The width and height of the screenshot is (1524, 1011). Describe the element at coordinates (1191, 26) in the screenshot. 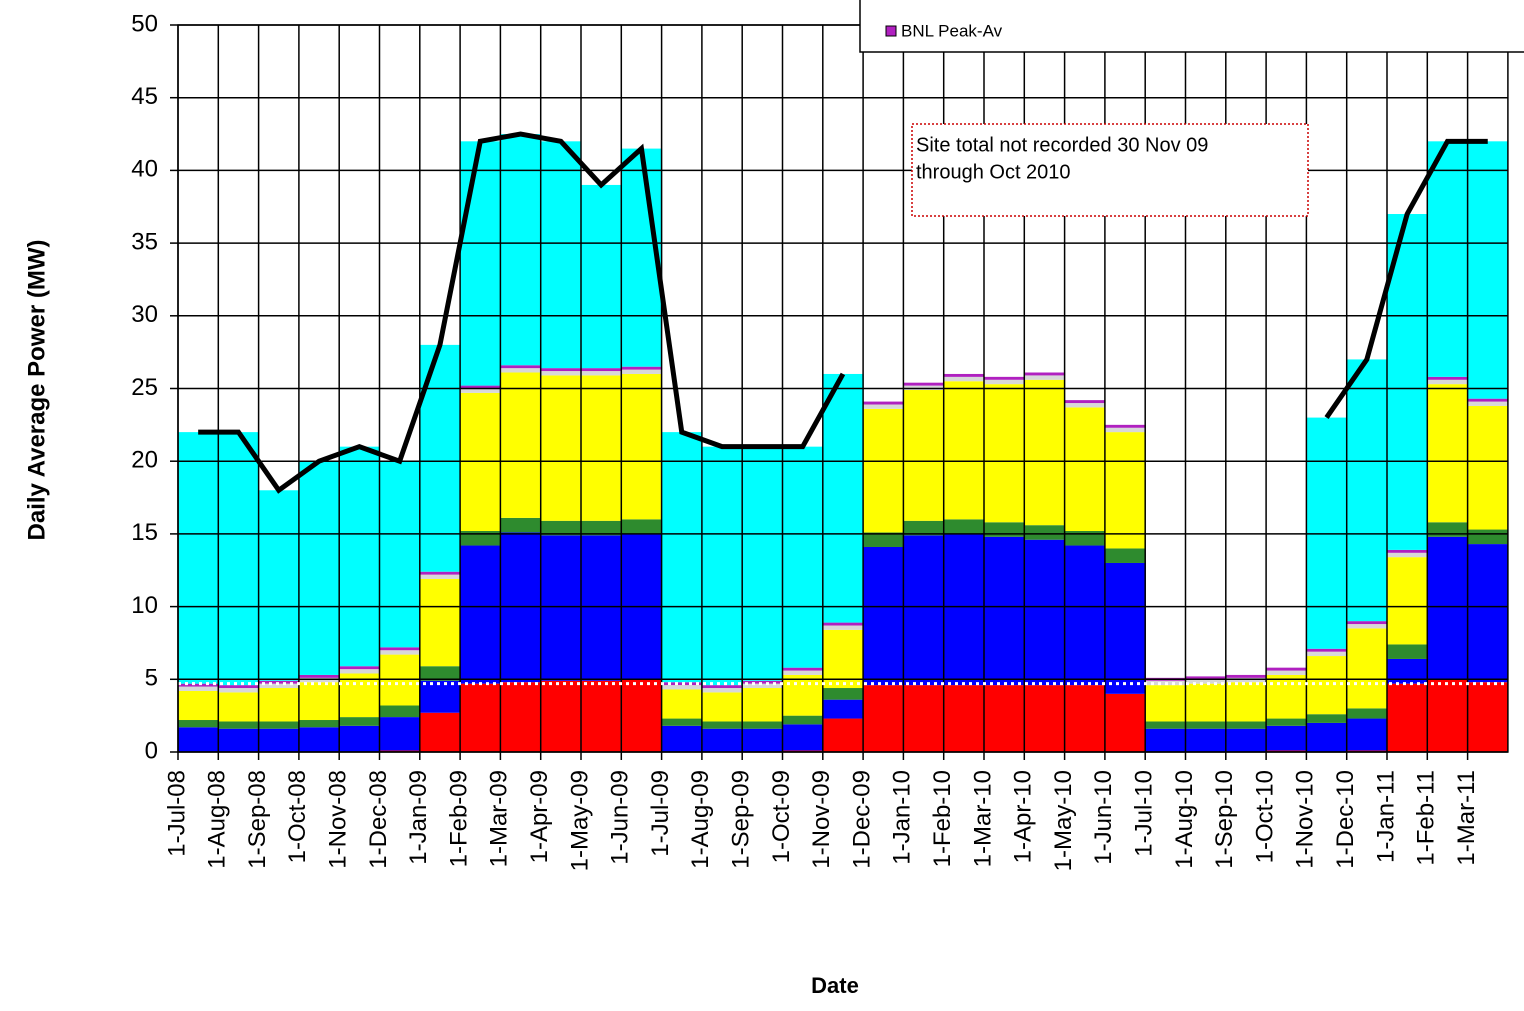

I see `legend: BNL Peak-Av` at that location.